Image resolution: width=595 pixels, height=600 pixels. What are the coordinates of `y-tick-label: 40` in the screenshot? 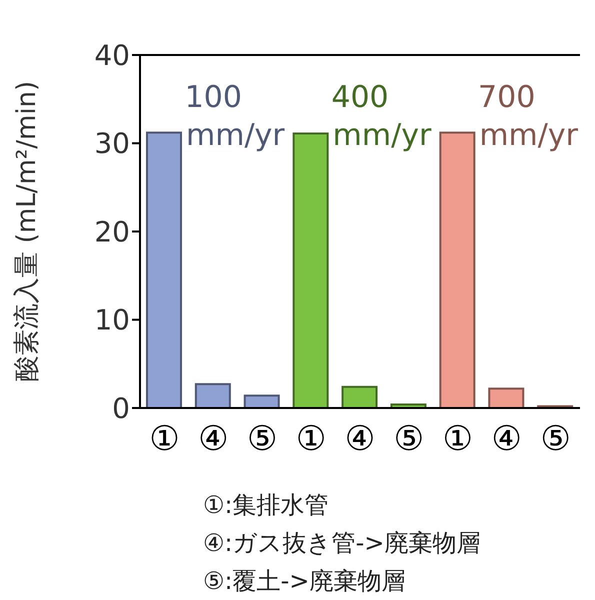 It's located at (112, 55).